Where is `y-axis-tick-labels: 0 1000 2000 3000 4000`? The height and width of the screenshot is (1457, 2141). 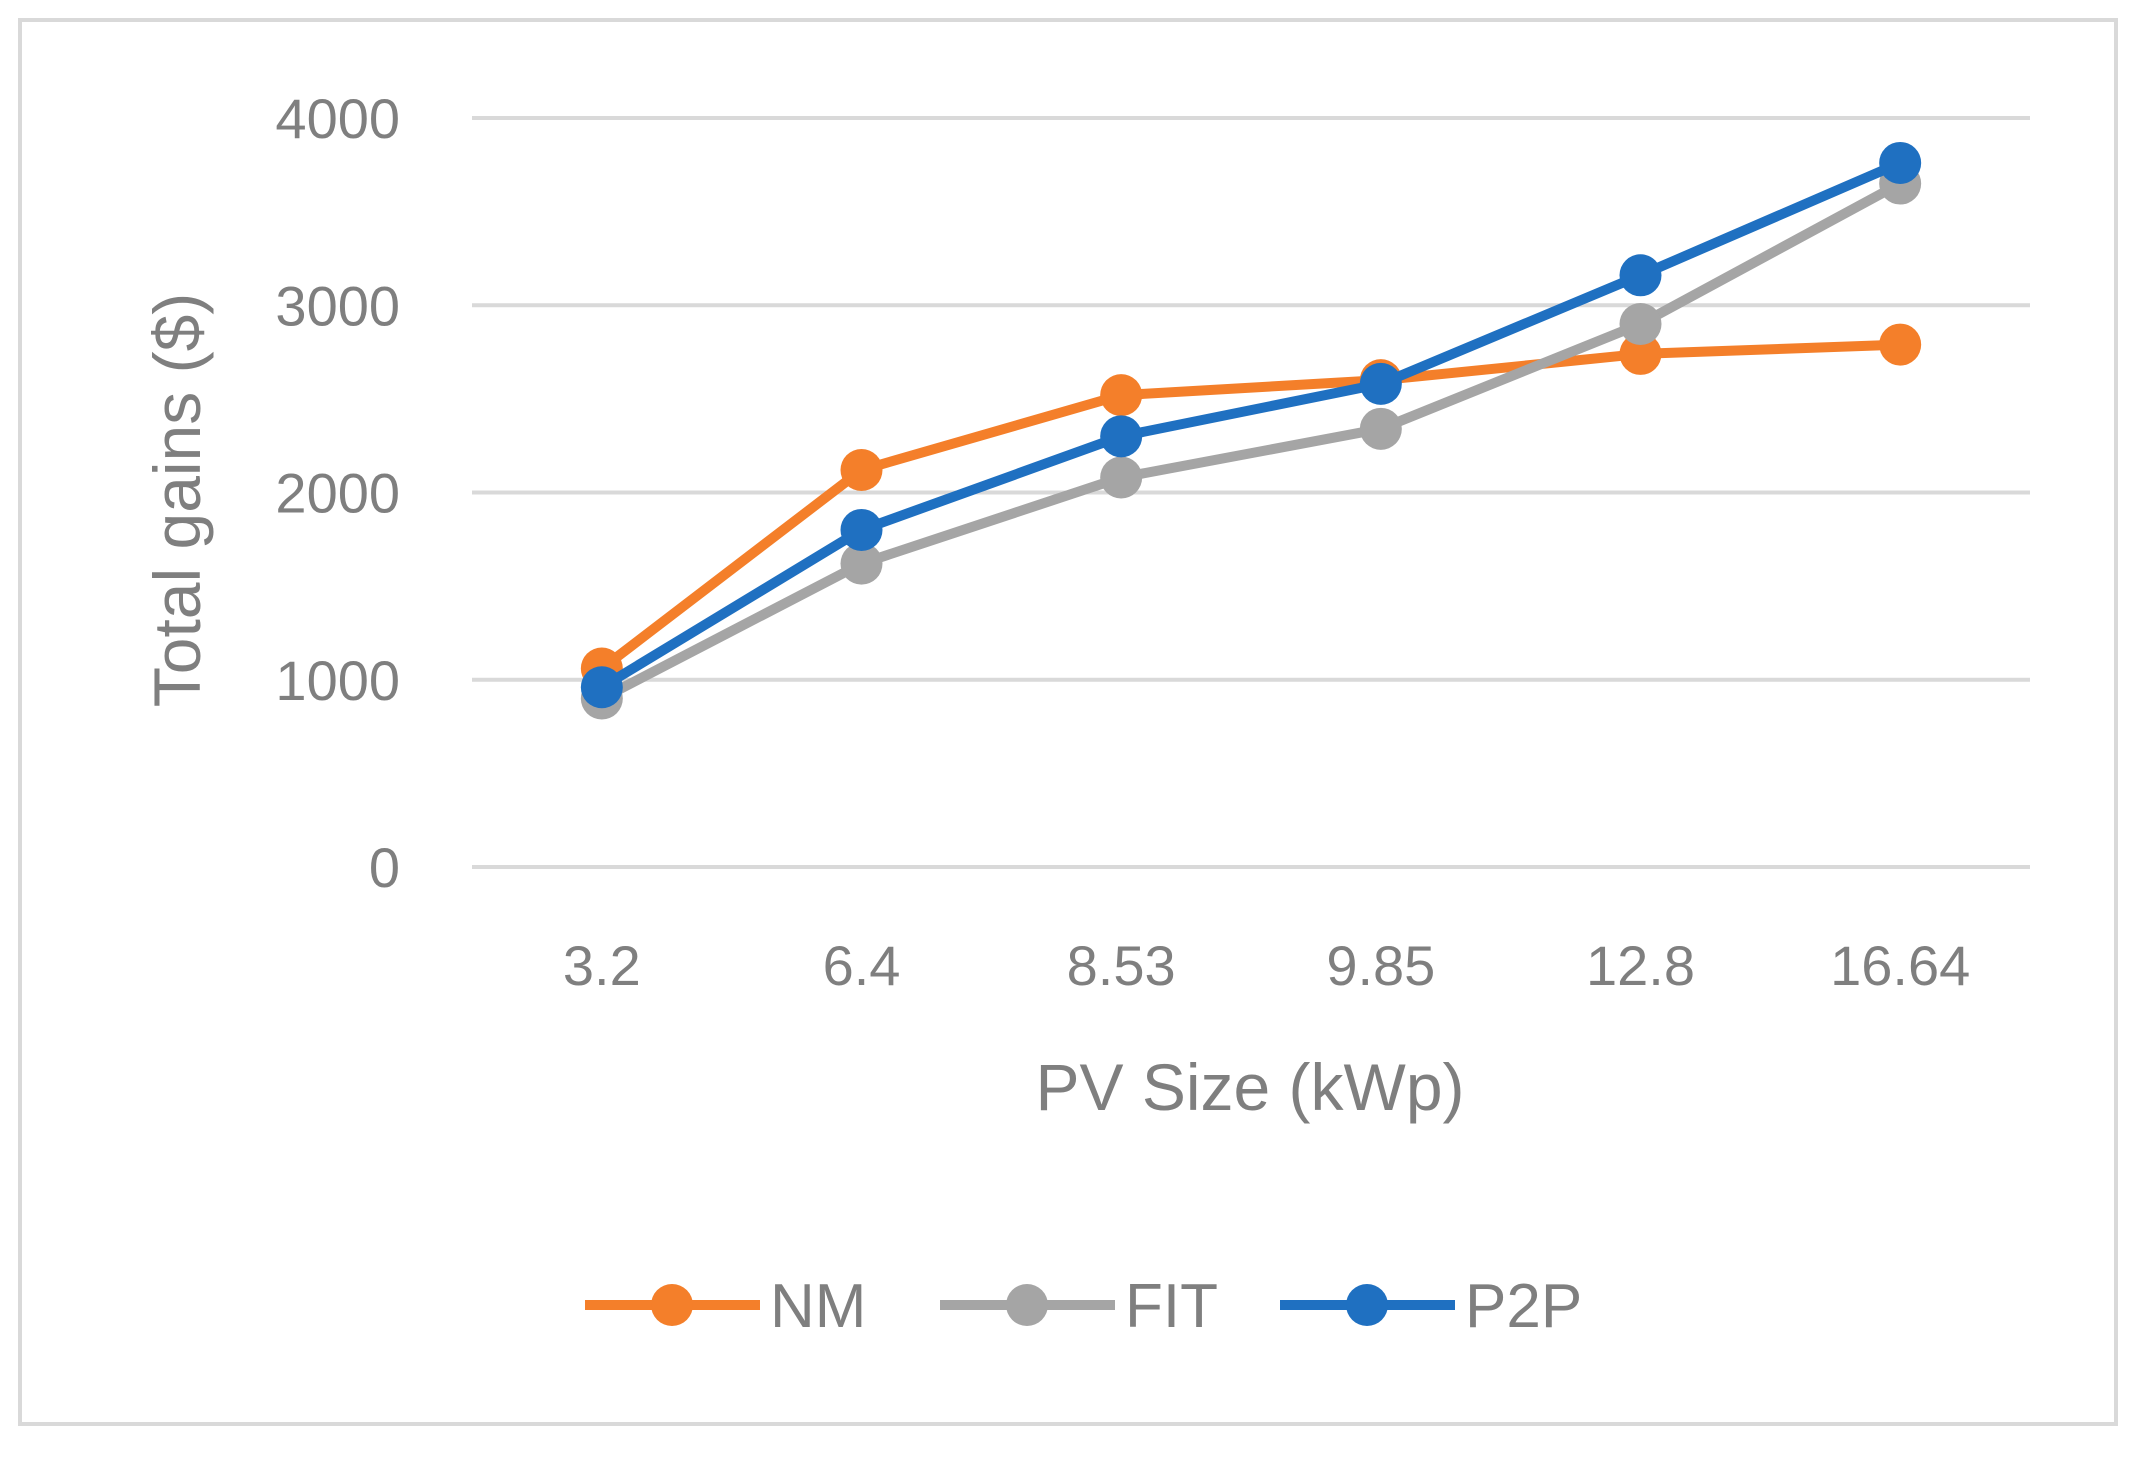
y-axis-tick-labels: 0 1000 2000 3000 4000 is located at coordinates (337, 493).